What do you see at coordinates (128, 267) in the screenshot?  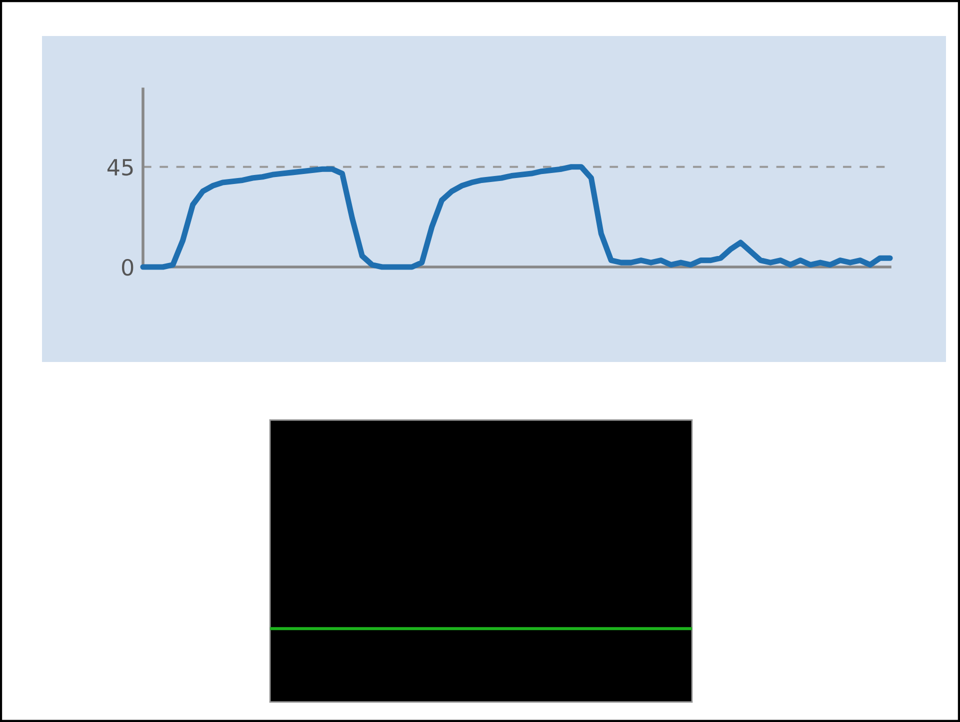 I see `y-tick-label: 0` at bounding box center [128, 267].